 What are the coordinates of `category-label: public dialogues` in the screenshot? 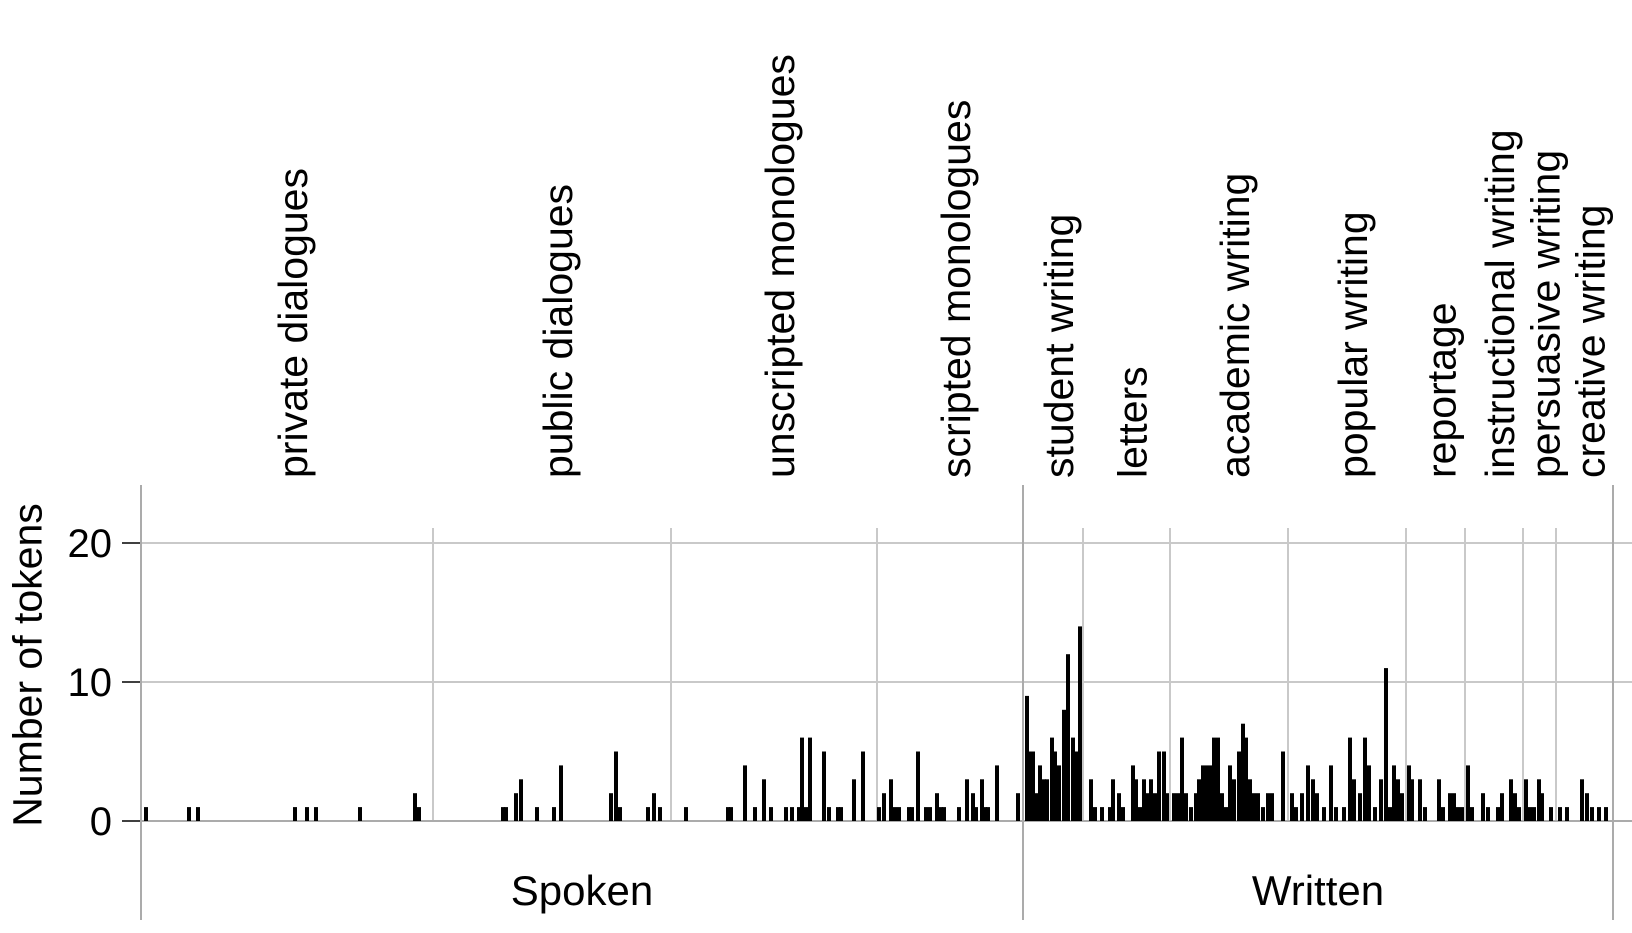 It's located at (558, 331).